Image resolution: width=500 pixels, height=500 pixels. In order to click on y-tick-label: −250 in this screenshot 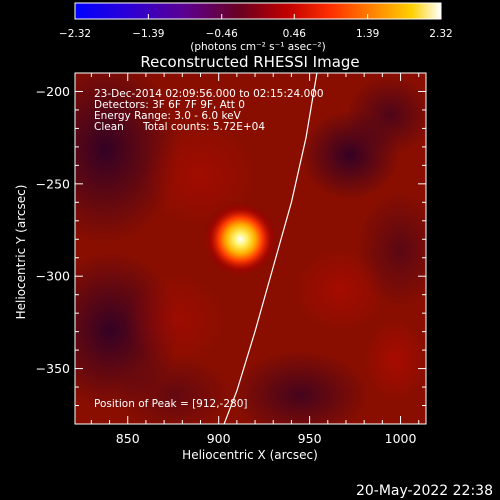, I will do `click(53, 183)`.